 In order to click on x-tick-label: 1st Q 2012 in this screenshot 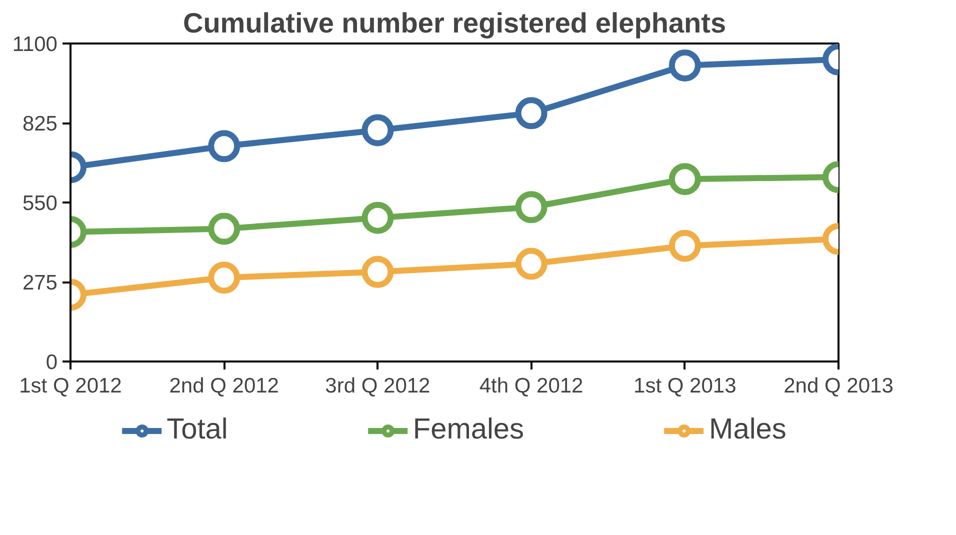, I will do `click(70, 386)`.